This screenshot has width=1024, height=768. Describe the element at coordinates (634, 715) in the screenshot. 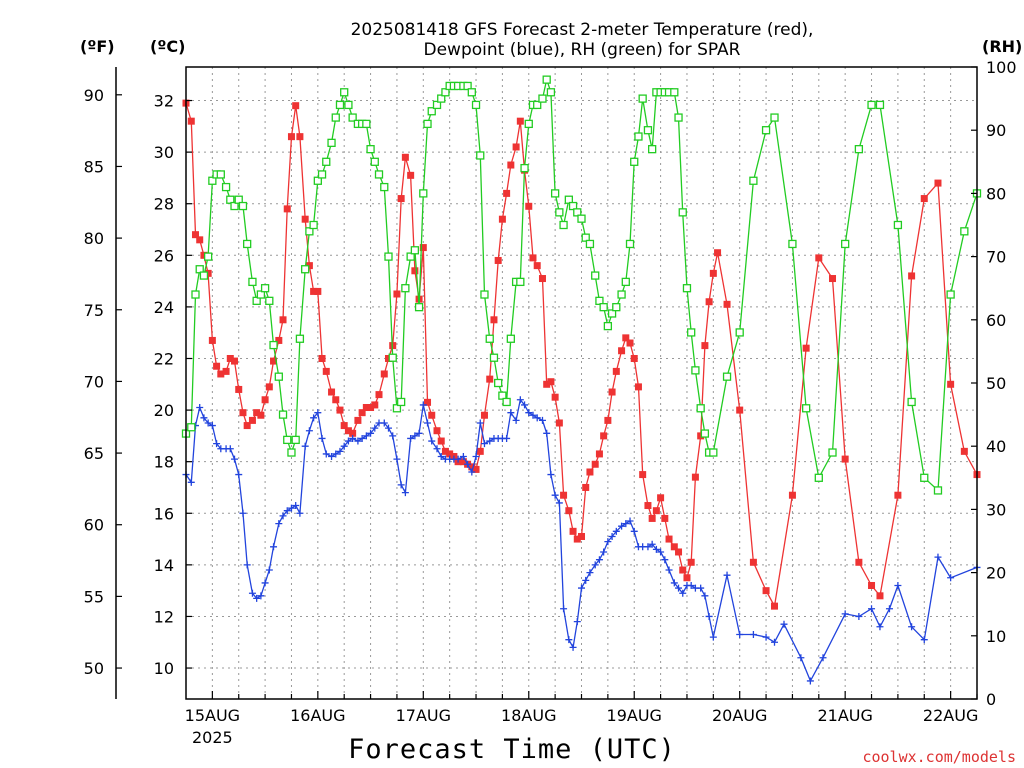

I see `x-tick-label: 19AUG` at that location.